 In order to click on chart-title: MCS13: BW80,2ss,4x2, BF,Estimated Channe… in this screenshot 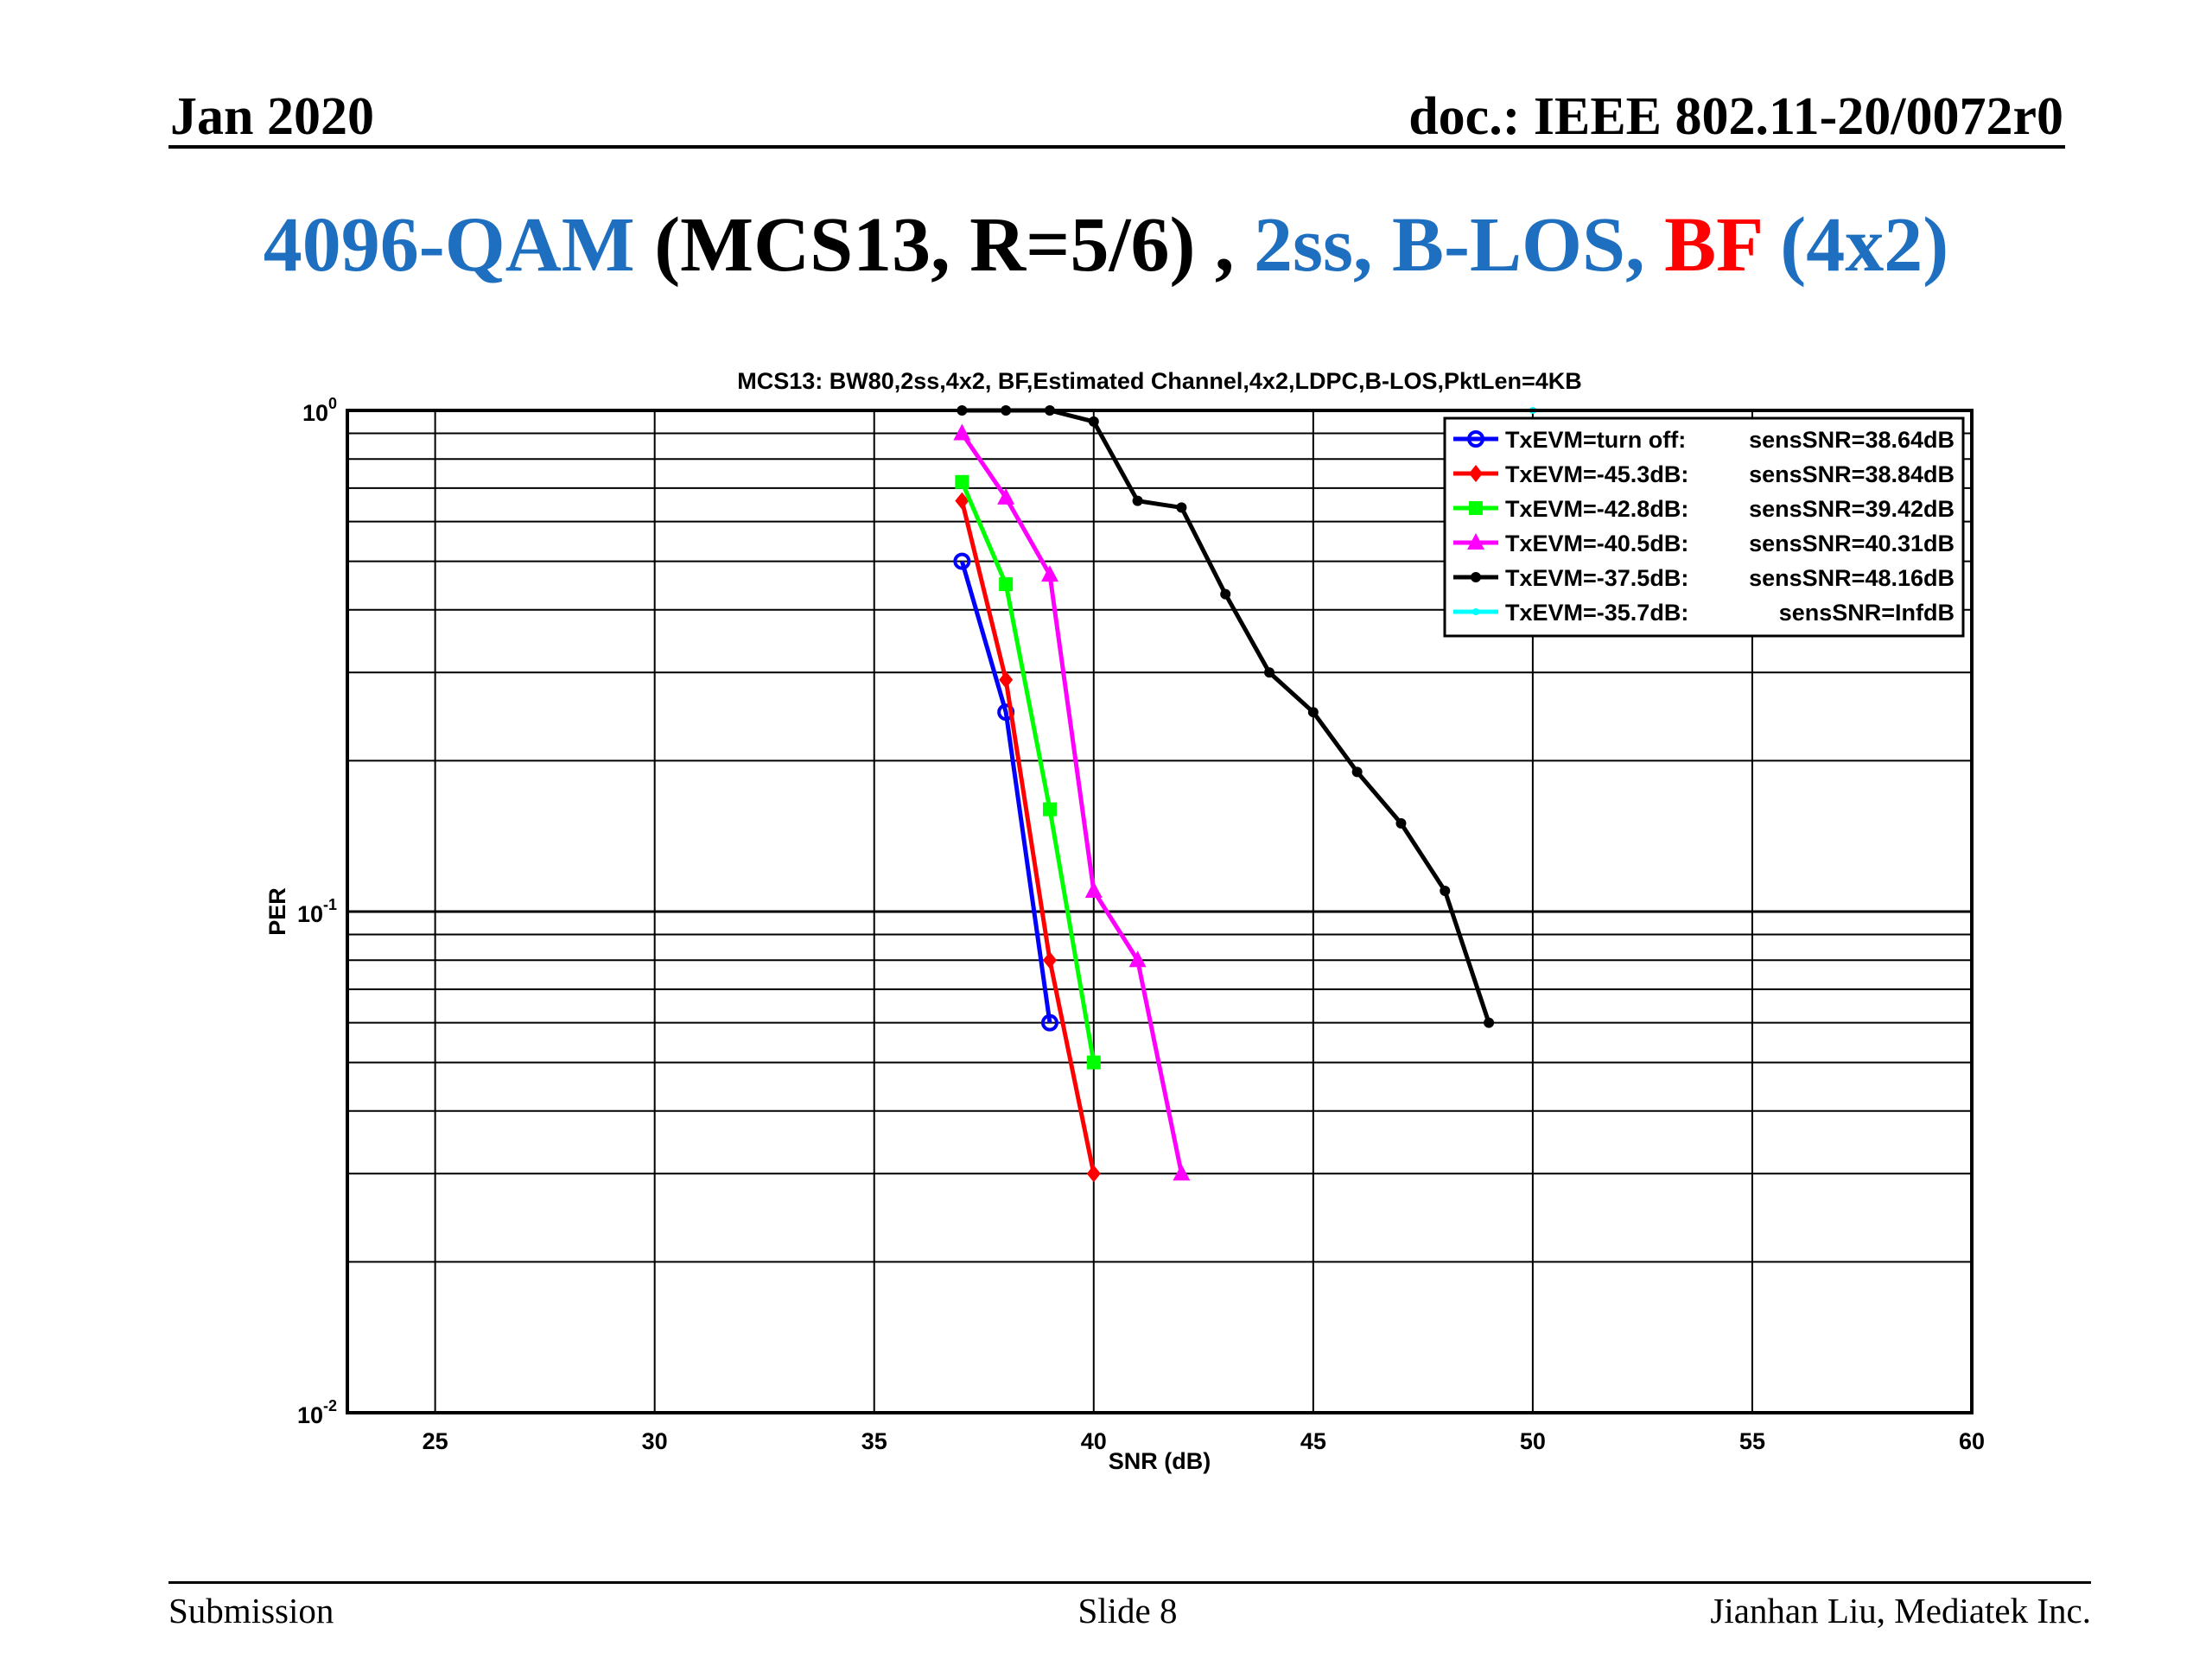, I will do `click(1159, 381)`.